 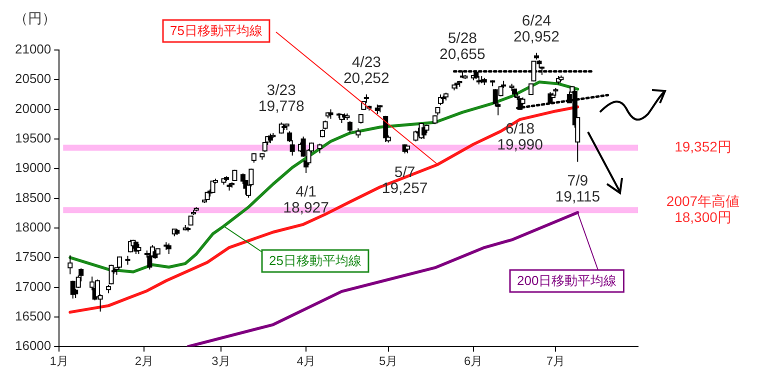 What do you see at coordinates (144, 361) in the screenshot?
I see `x-tick-label: 2月` at bounding box center [144, 361].